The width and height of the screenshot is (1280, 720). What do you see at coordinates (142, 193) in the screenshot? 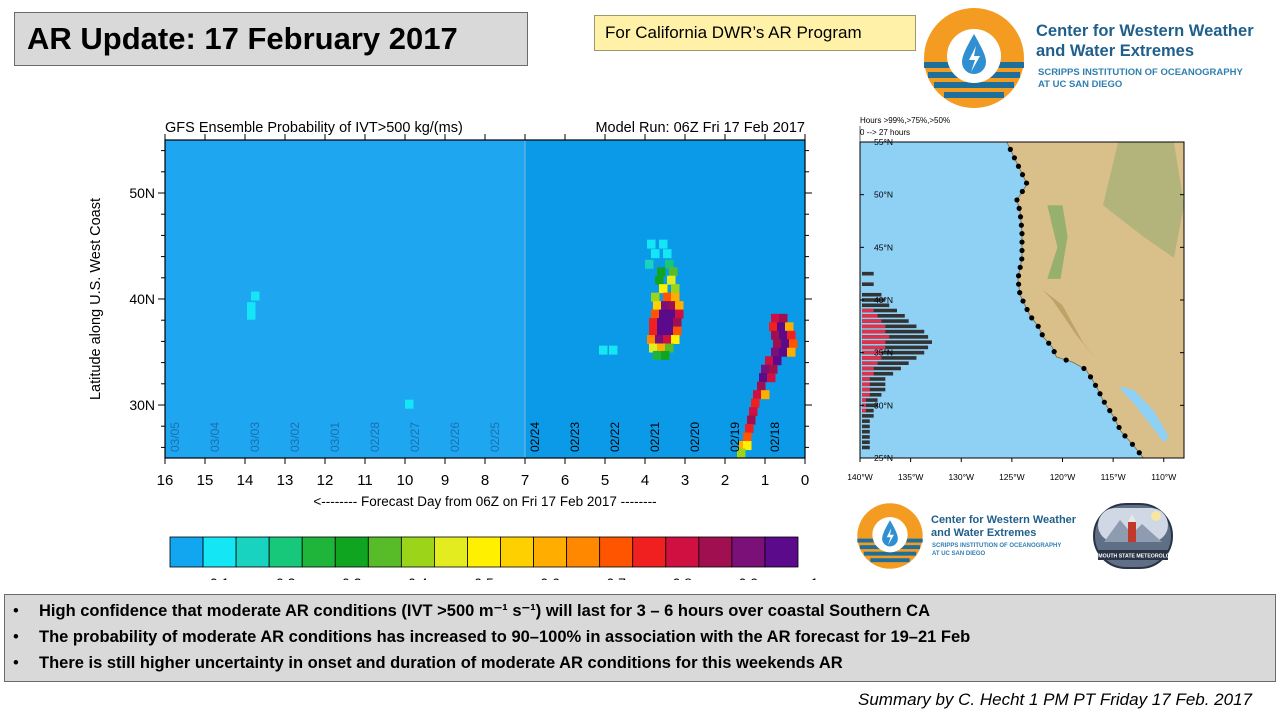
I see `y-tick-label: 50N` at bounding box center [142, 193].